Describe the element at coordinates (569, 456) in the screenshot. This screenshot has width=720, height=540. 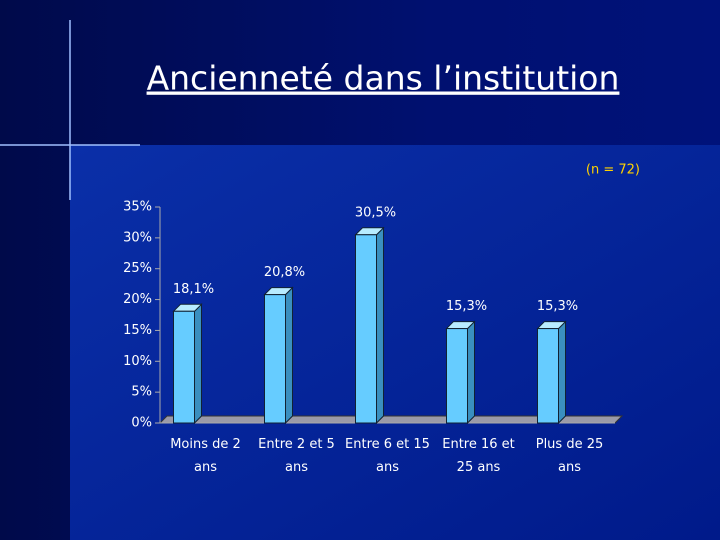
I see `x-tick-label: Plus de 25 ans` at that location.